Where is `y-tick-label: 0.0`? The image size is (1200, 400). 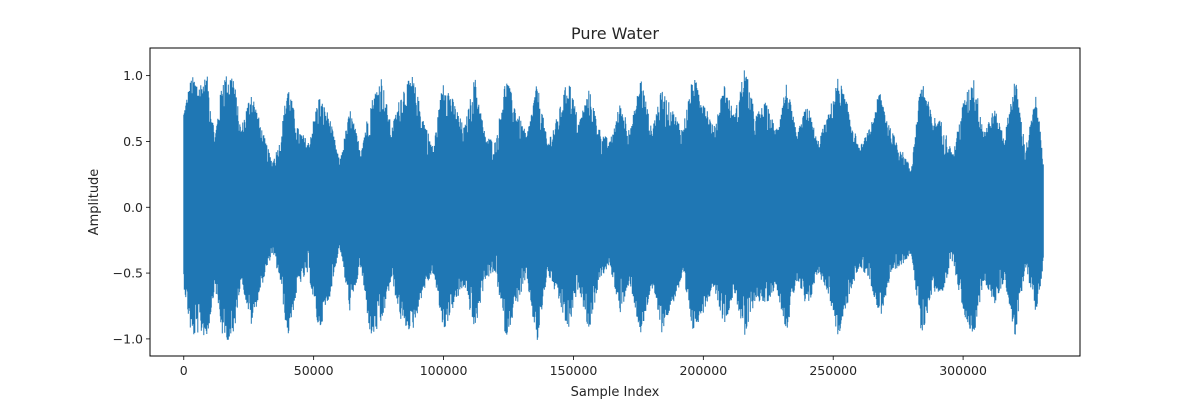
y-tick-label: 0.0 is located at coordinates (133, 207).